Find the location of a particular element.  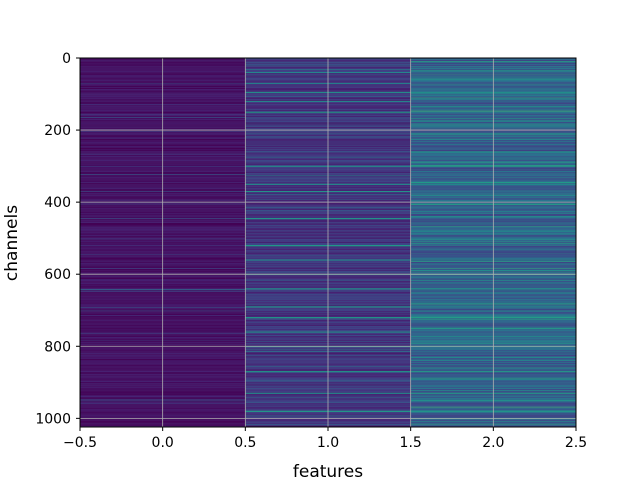

x-tick-label: 2.0 is located at coordinates (493, 443).